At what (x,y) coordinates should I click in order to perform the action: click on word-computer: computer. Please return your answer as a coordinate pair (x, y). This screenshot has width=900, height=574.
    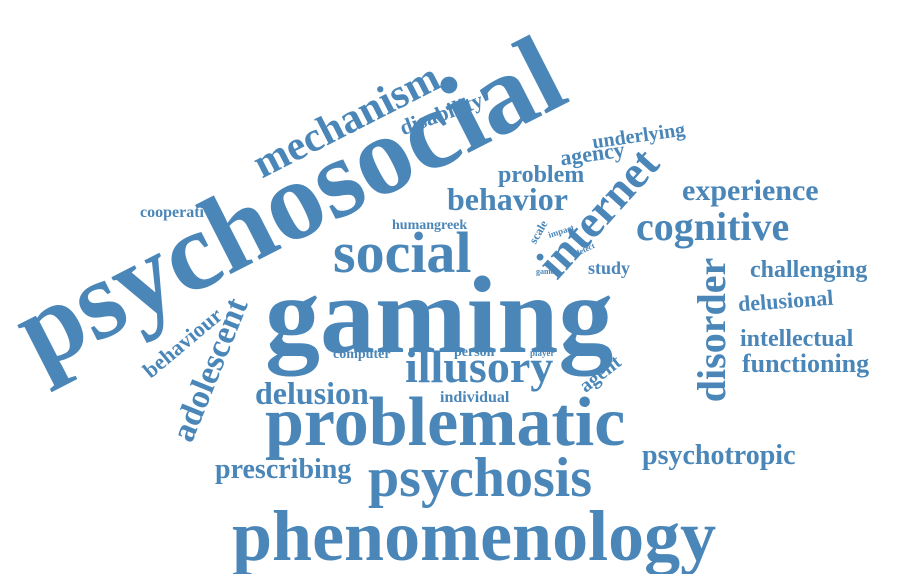
    Looking at the image, I should click on (362, 354).